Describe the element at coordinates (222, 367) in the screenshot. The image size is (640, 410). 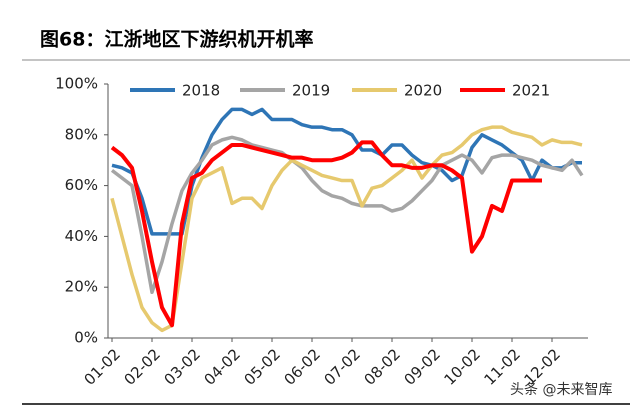
I see `x-tick-label: 04-02` at that location.